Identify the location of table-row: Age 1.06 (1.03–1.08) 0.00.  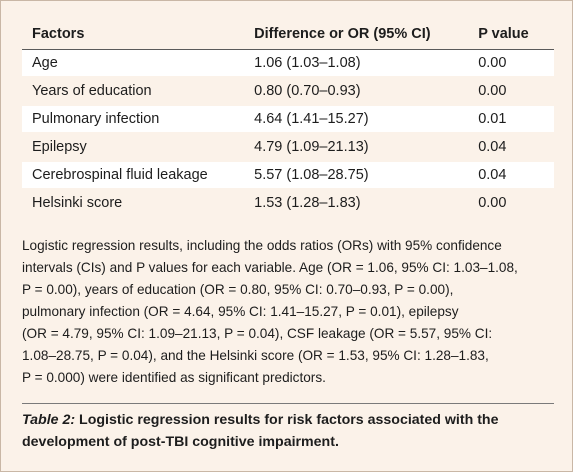
(288, 64).